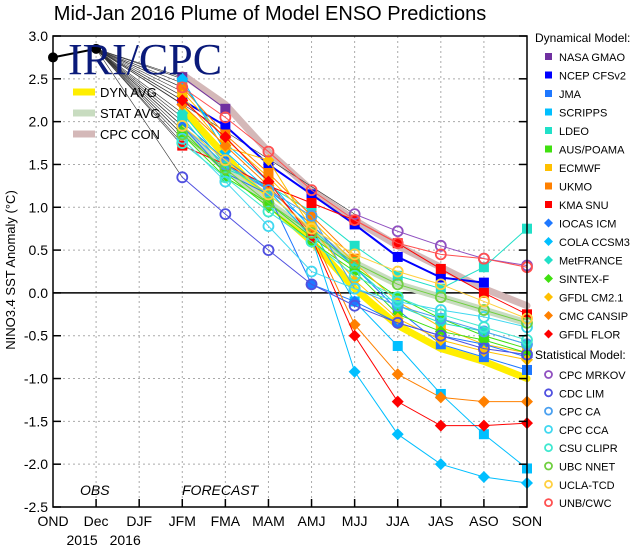  Describe the element at coordinates (182, 521) in the screenshot. I see `x-tick-label: JFM` at that location.